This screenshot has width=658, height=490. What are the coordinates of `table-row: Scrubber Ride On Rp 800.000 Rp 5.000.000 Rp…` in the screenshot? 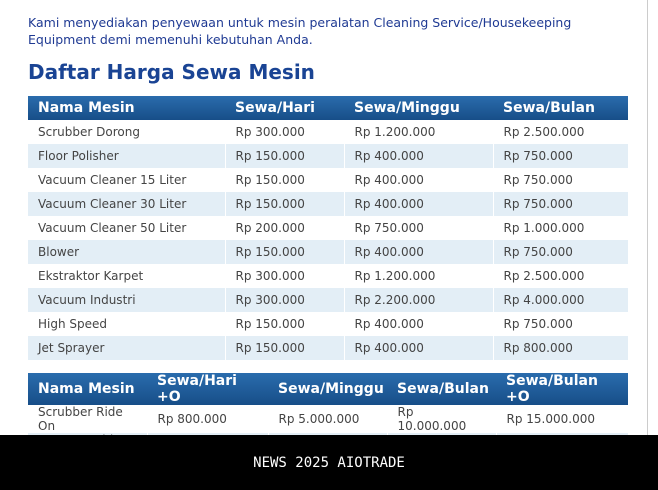 It's located at (328, 419).